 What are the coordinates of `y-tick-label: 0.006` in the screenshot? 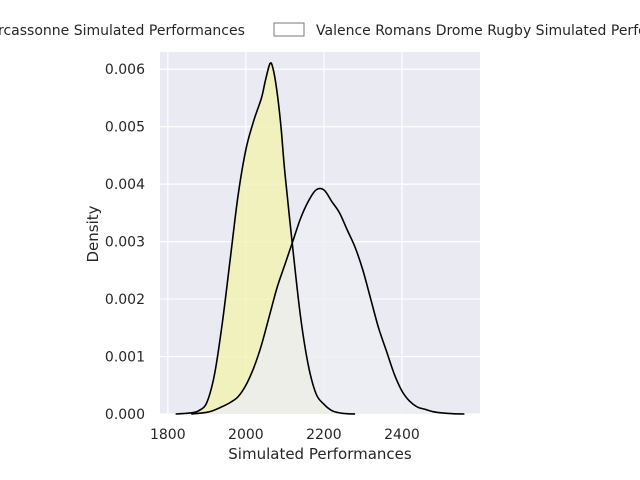 It's located at (125, 70).